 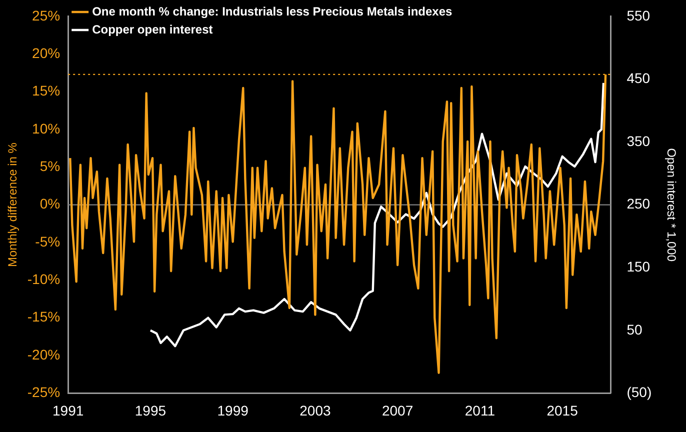 What do you see at coordinates (634, 329) in the screenshot?
I see `y2-tick-label: 50` at bounding box center [634, 329].